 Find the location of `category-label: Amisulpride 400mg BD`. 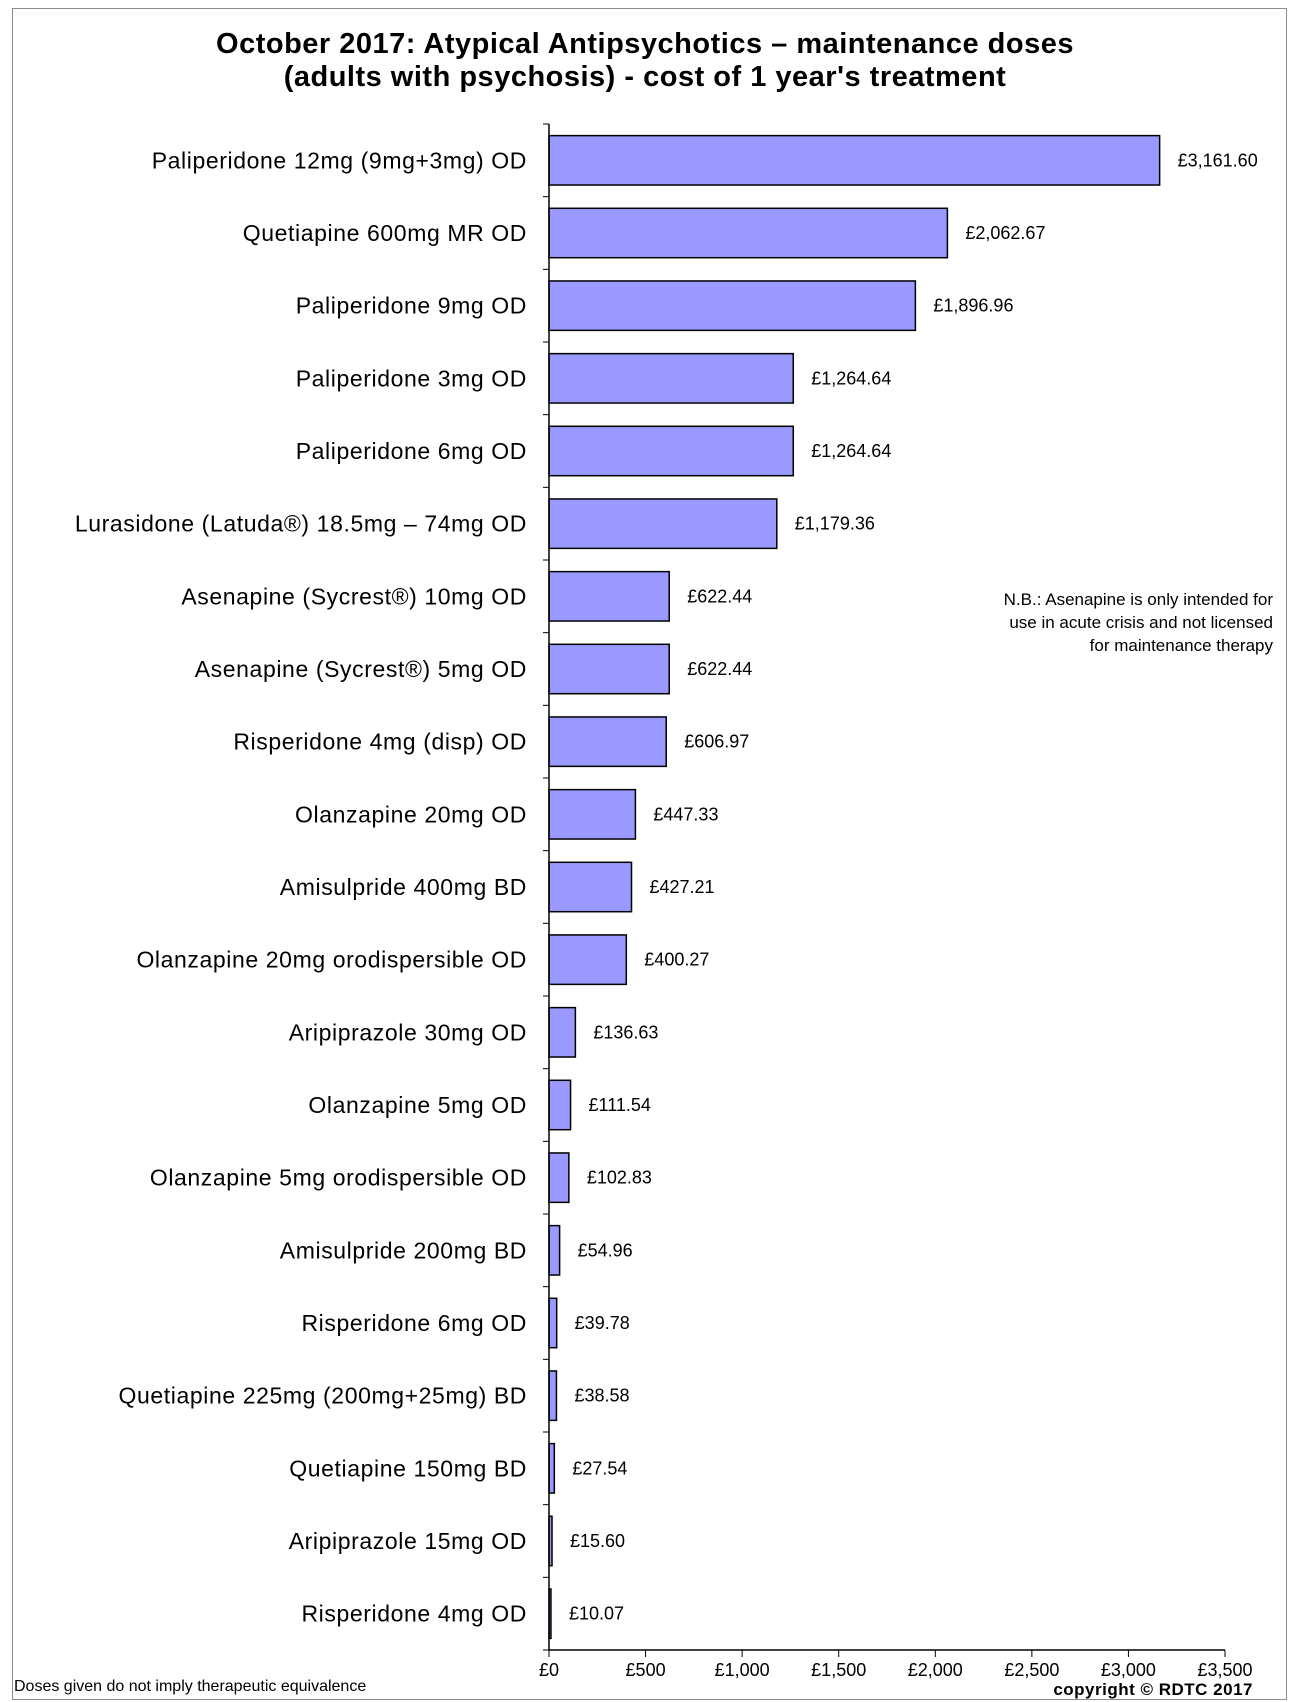

category-label: Amisulpride 400mg BD is located at coordinates (403, 887).